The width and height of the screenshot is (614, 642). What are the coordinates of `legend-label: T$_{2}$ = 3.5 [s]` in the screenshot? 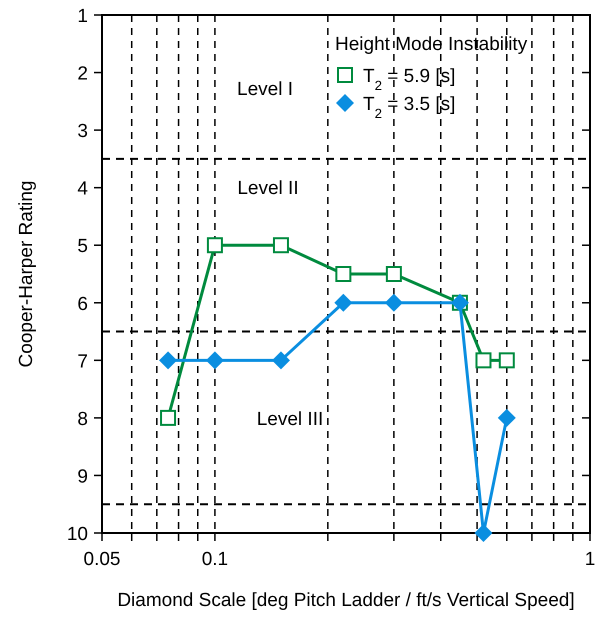 It's located at (409, 107).